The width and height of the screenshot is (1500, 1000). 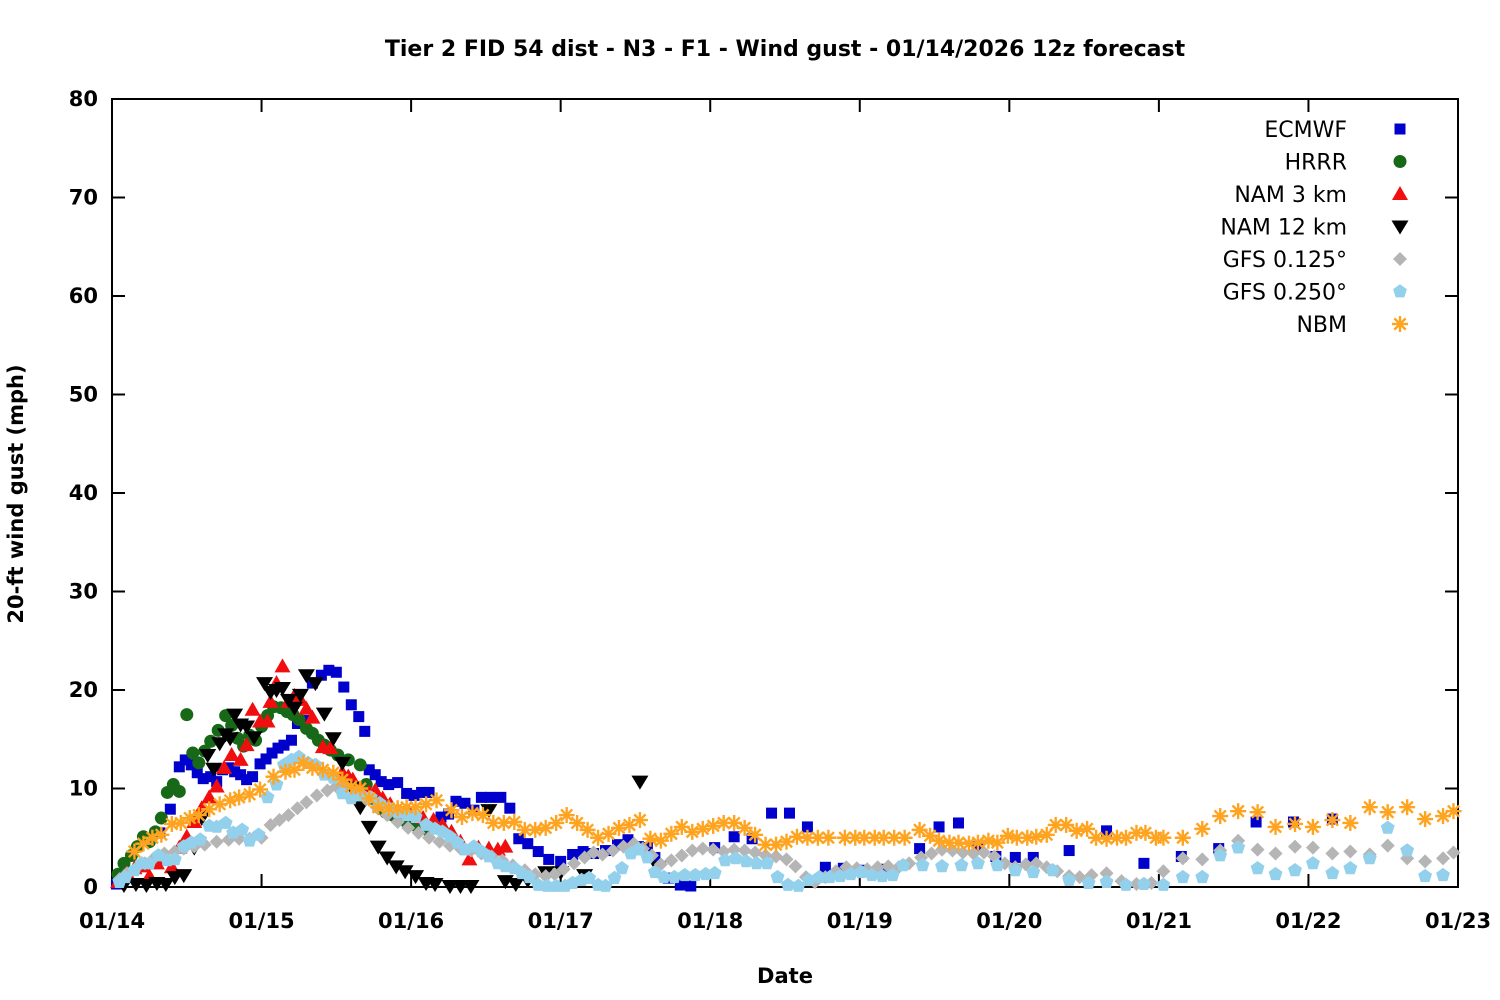 What do you see at coordinates (261, 921) in the screenshot?
I see `x-tick-label: 01/15` at bounding box center [261, 921].